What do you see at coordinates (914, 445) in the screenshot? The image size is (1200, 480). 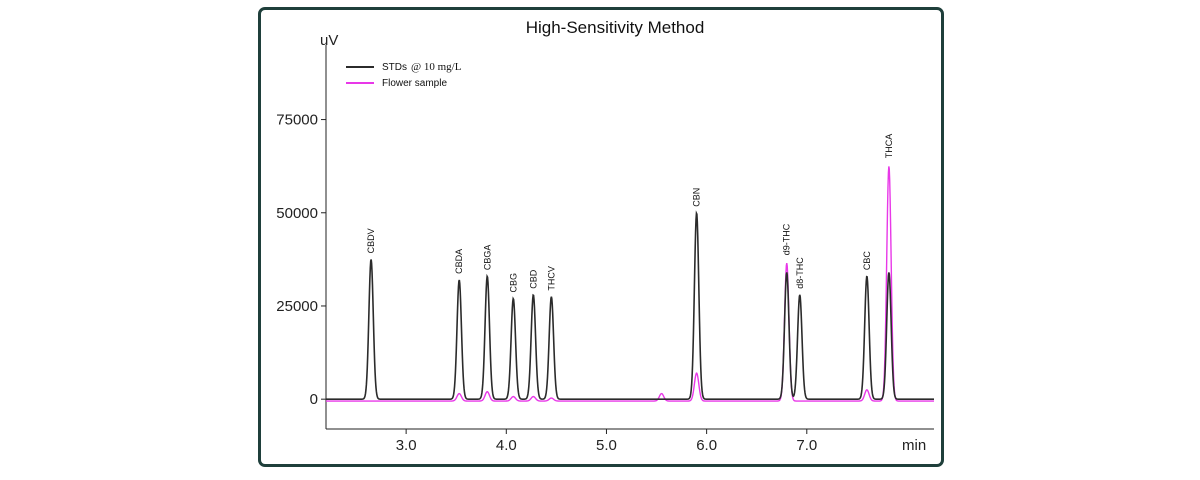 I see `x-axis-unit: min` at bounding box center [914, 445].